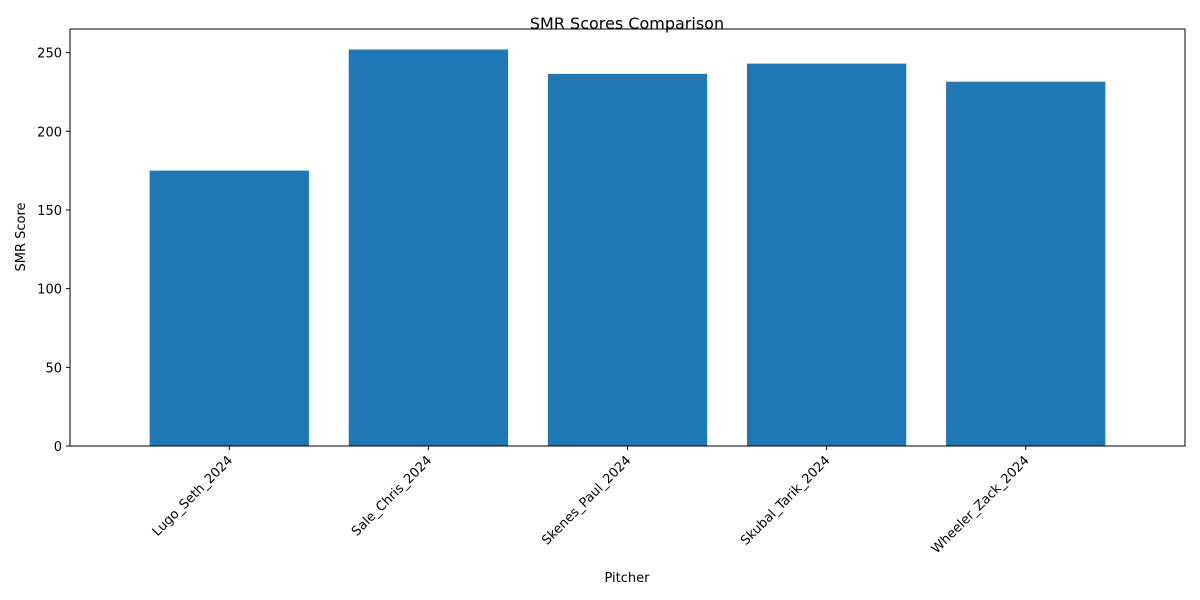  Describe the element at coordinates (53, 251) in the screenshot. I see `y-axis: 0 50 100 150 200 250` at that location.